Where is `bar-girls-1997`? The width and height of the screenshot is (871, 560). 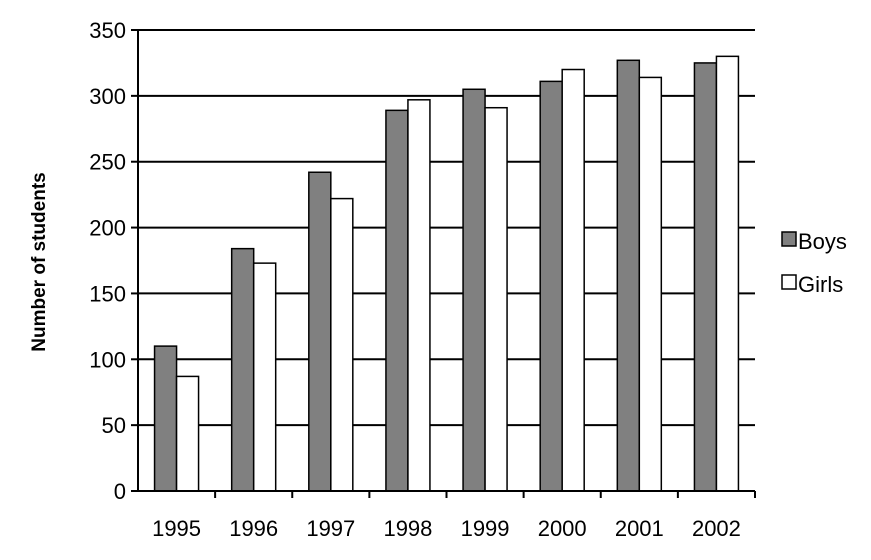 bar-girls-1997 is located at coordinates (342, 344).